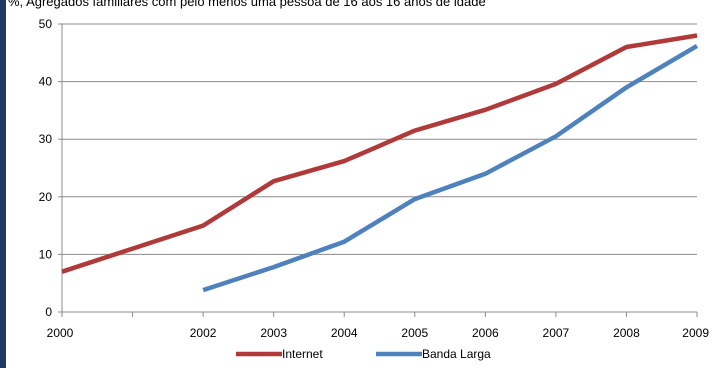 The width and height of the screenshot is (716, 368). What do you see at coordinates (273, 333) in the screenshot?
I see `x-tick-label: 2003` at bounding box center [273, 333].